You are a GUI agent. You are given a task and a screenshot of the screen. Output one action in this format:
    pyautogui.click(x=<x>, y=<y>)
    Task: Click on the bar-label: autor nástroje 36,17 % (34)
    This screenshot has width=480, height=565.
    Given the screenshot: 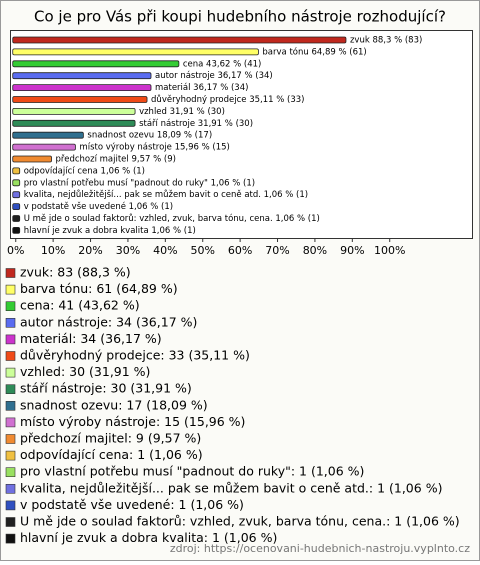 What is the action you would take?
    pyautogui.click(x=214, y=76)
    